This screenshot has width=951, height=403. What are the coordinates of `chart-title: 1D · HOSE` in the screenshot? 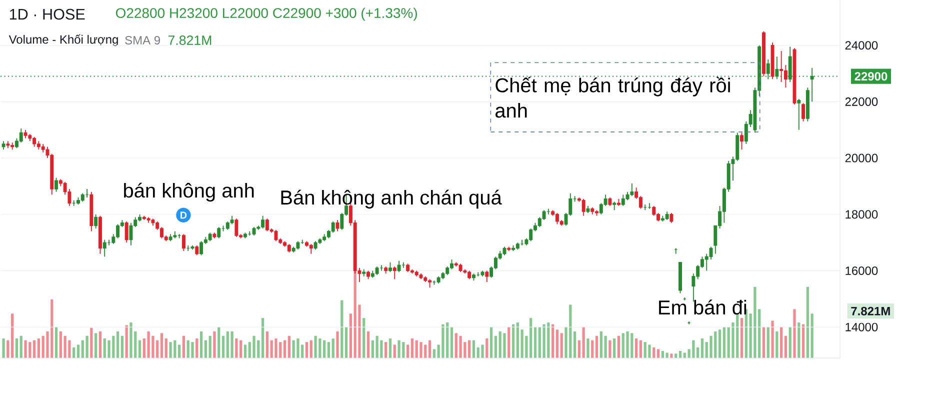 It's located at (47, 14).